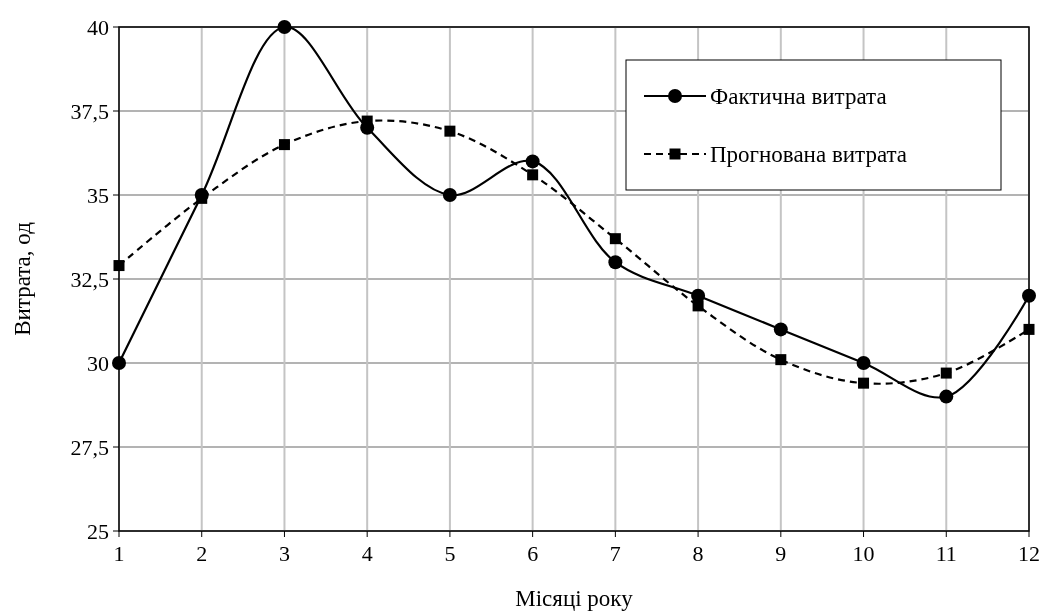  Describe the element at coordinates (1029, 553) in the screenshot. I see `x-tick-label: 12` at that location.